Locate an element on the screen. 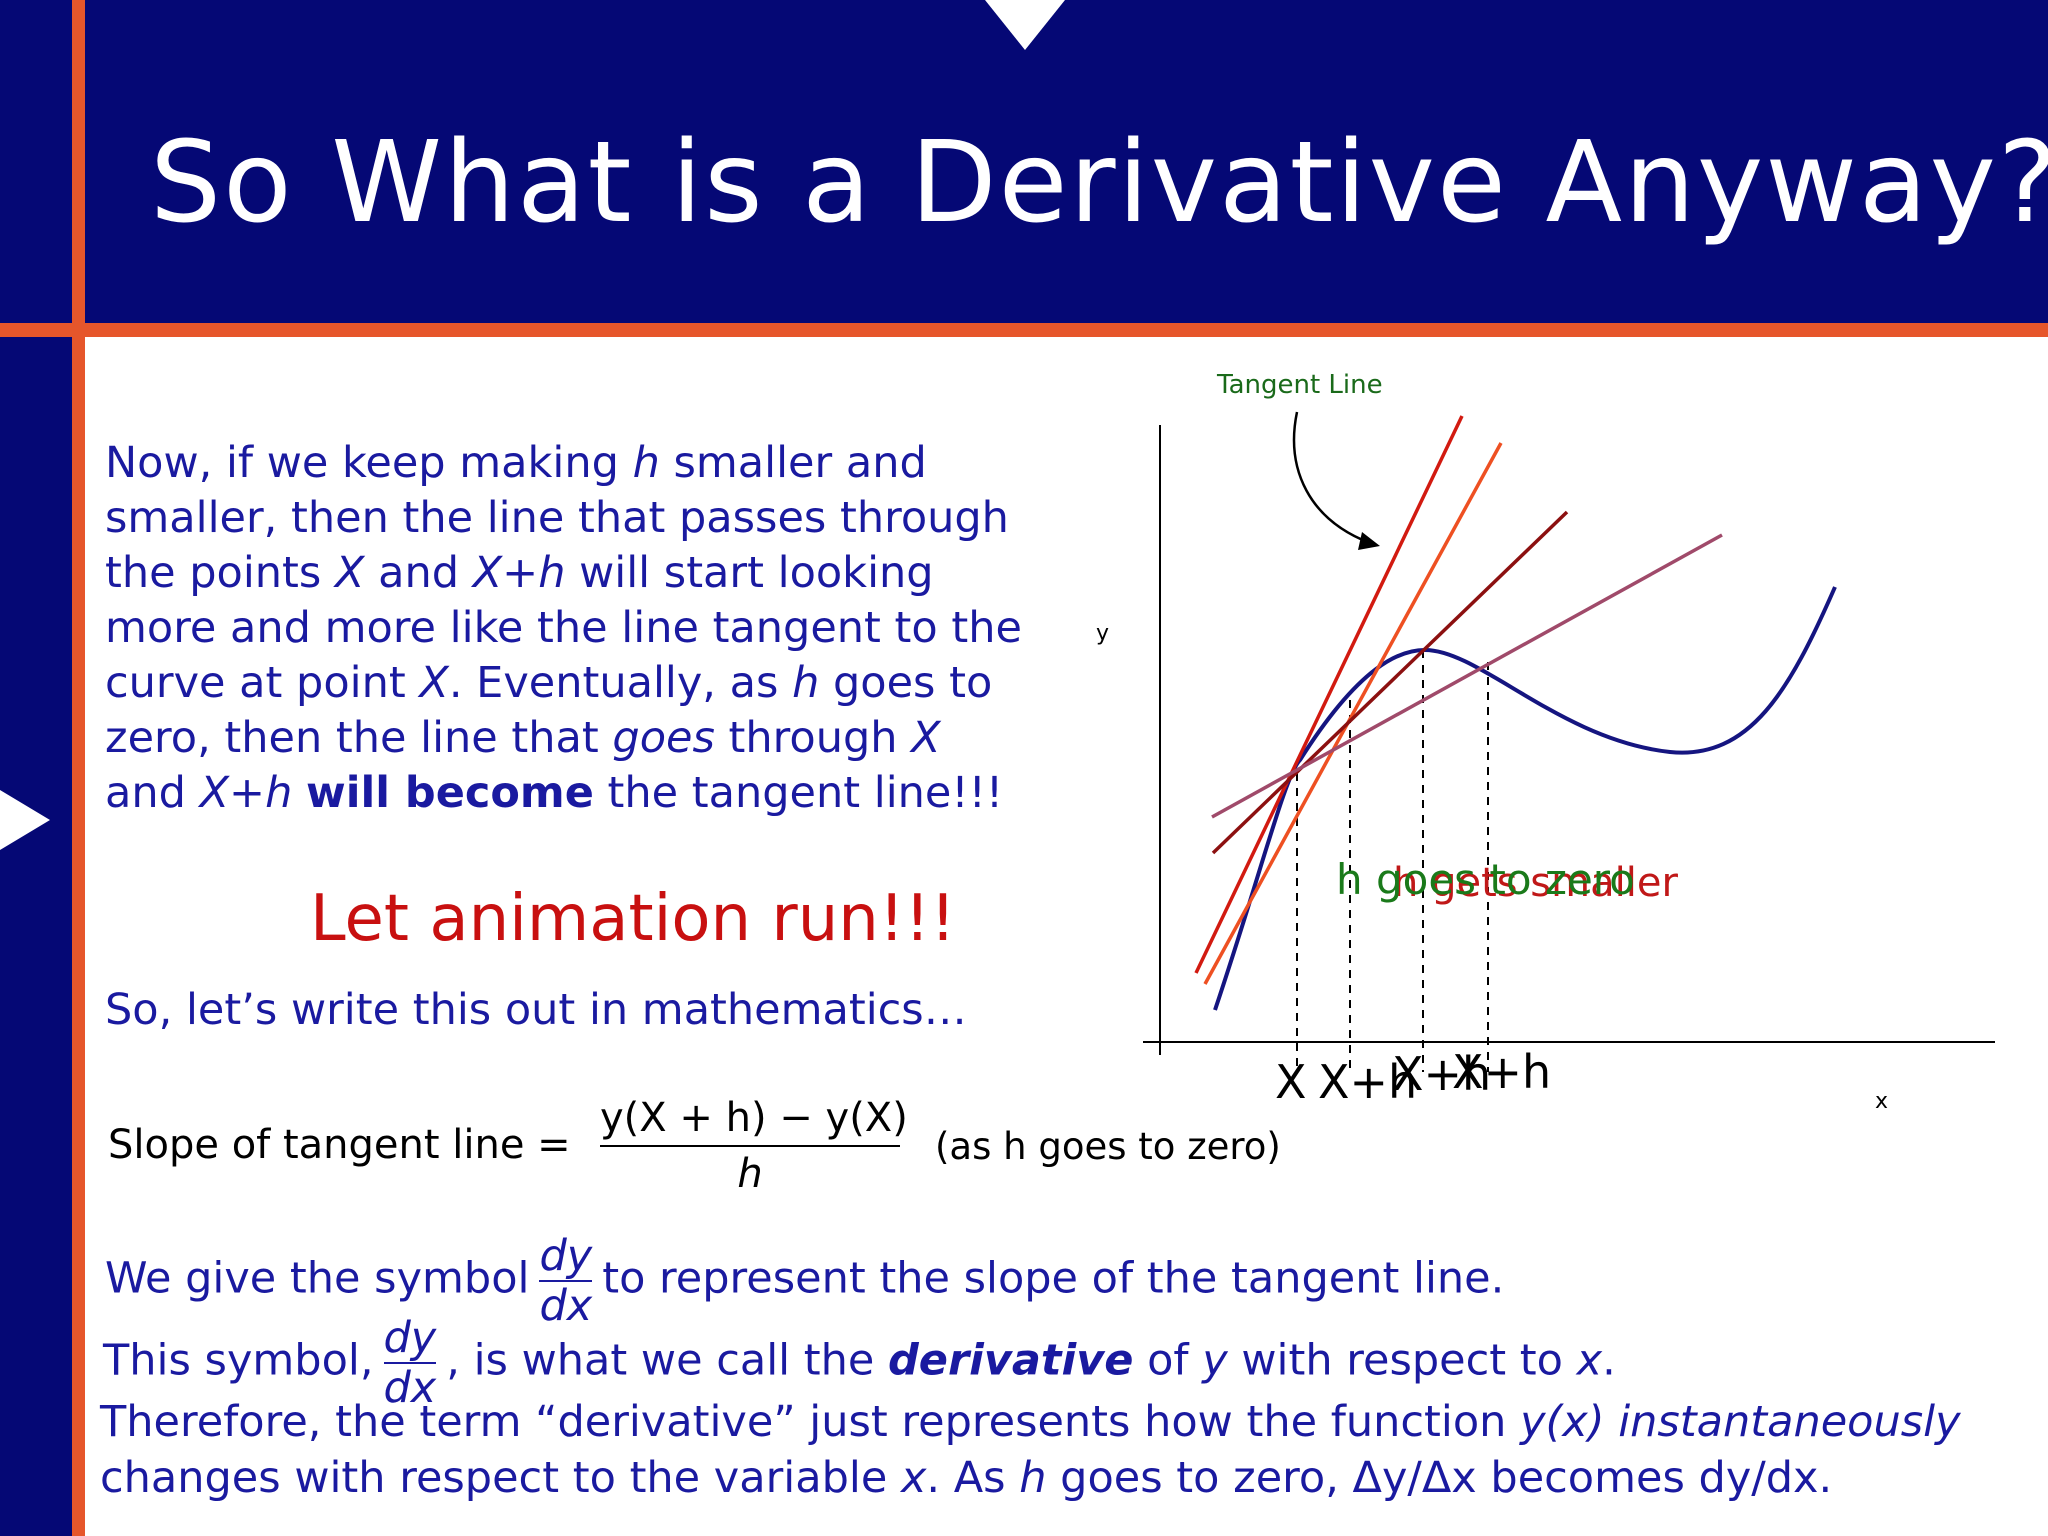  secant-line-medium-h is located at coordinates (1390, 682).